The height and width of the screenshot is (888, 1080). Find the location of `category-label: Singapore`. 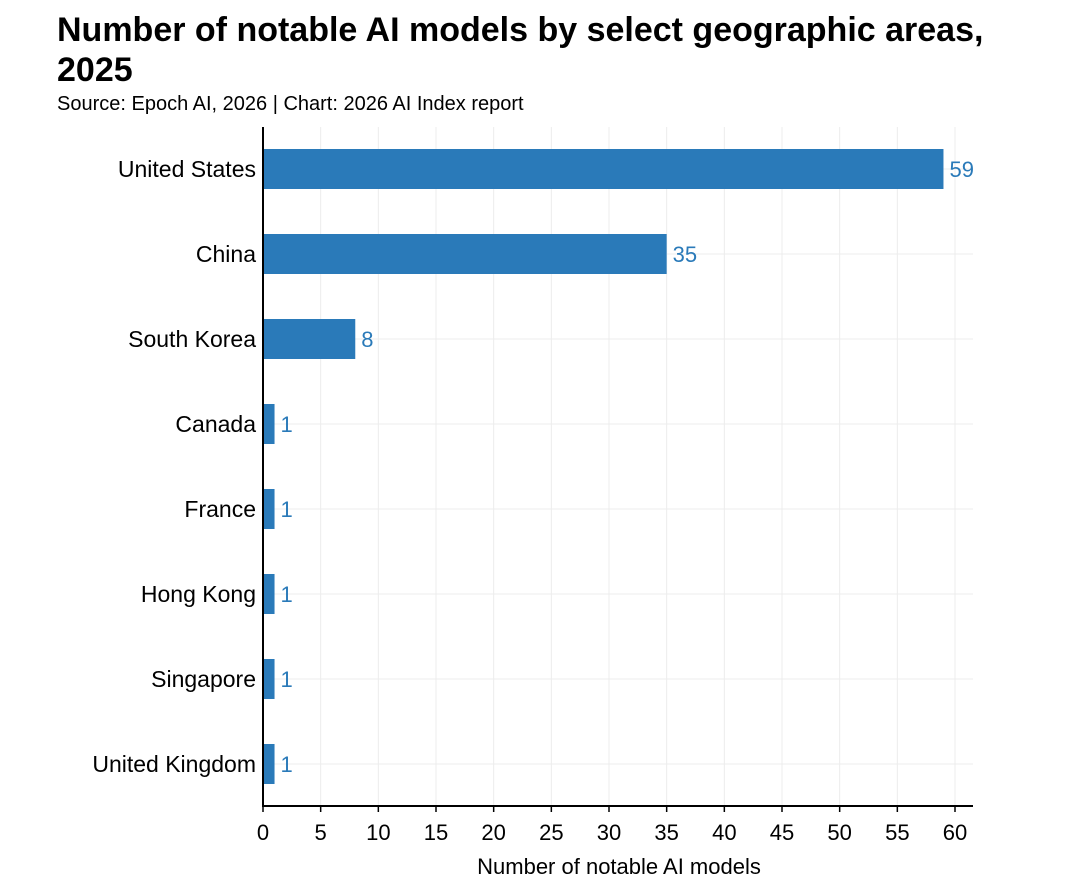

category-label: Singapore is located at coordinates (203, 679).